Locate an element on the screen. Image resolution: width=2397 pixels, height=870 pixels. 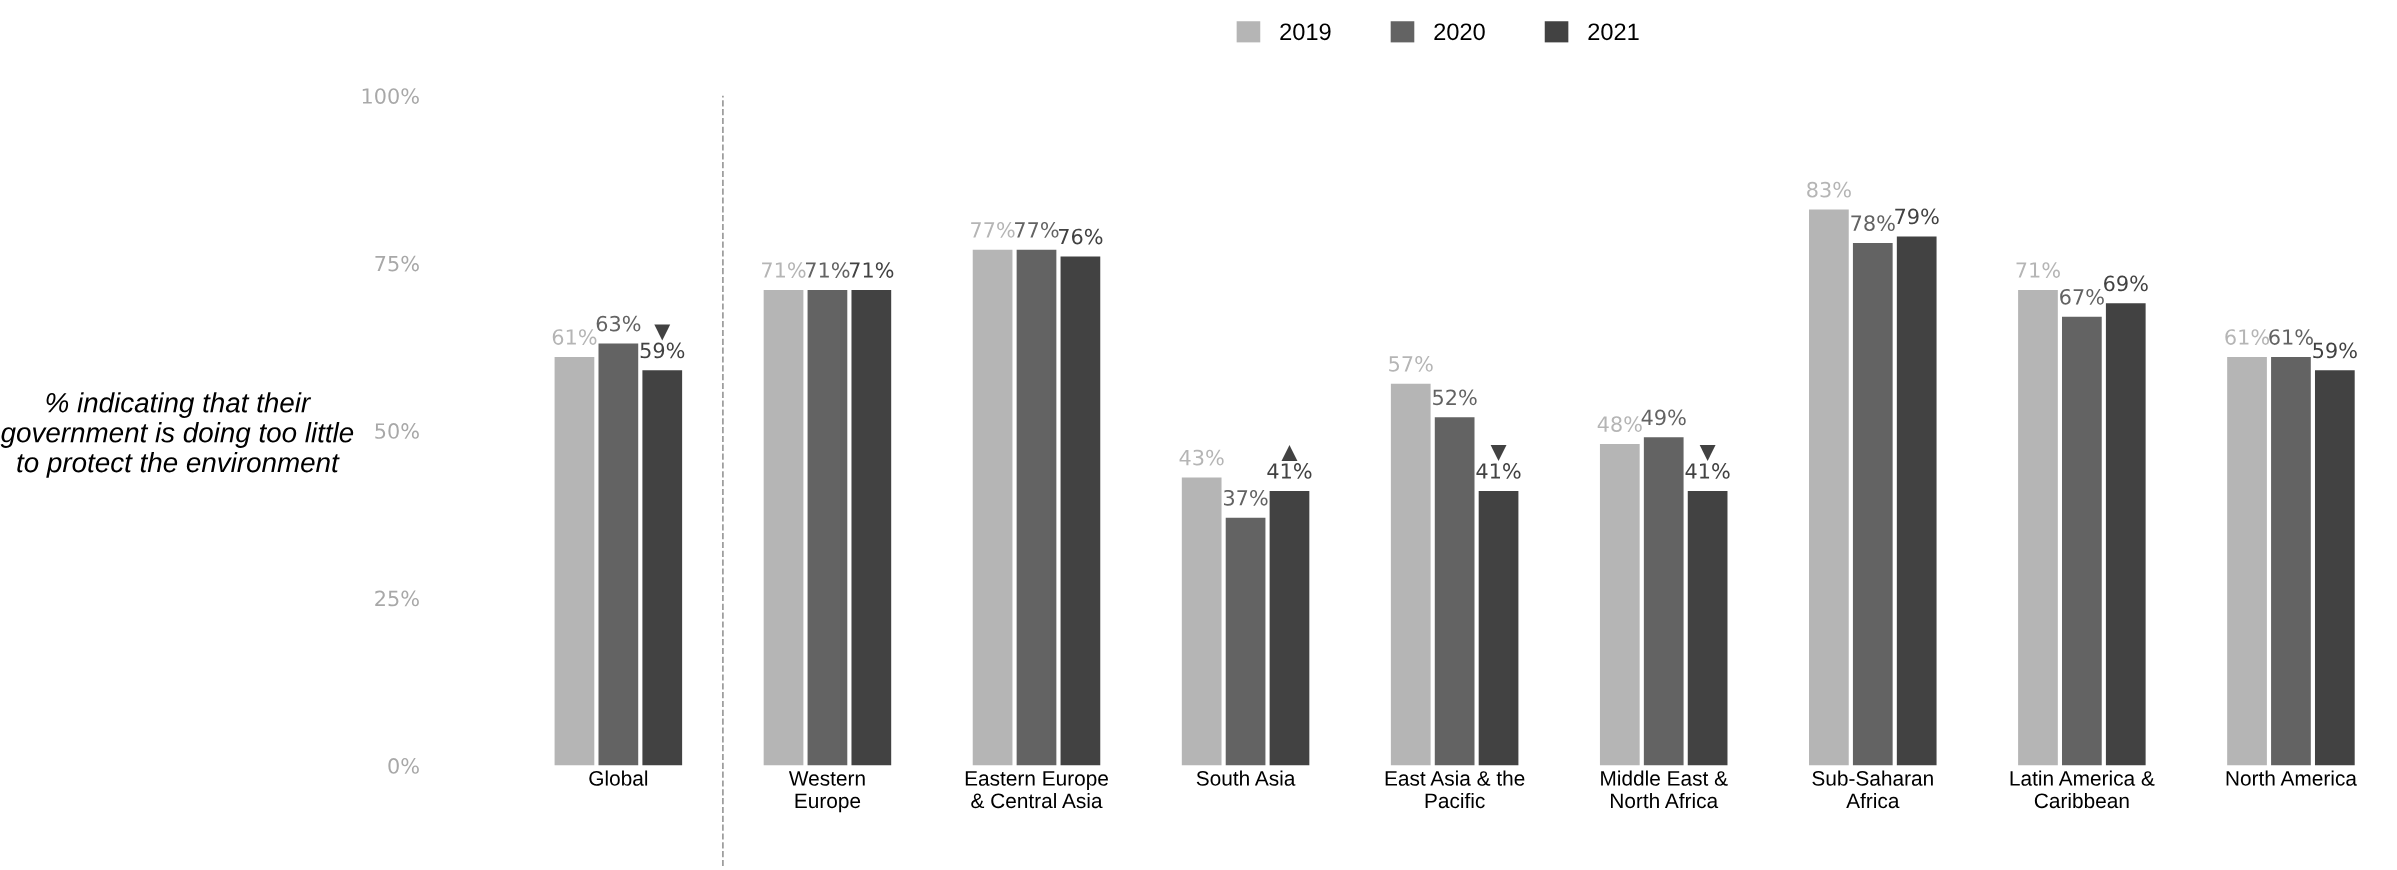
x-tick-label: Eastern Europe & Central Asia is located at coordinates (1036, 790).